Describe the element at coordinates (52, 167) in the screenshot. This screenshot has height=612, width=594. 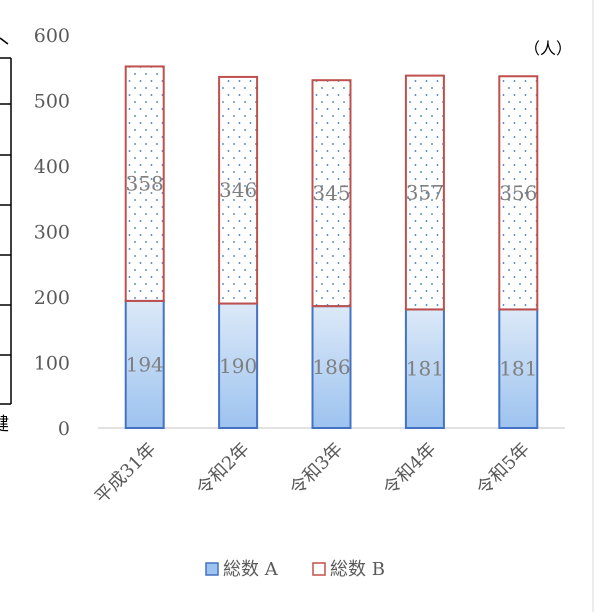
I see `y-tick-label: 400` at that location.